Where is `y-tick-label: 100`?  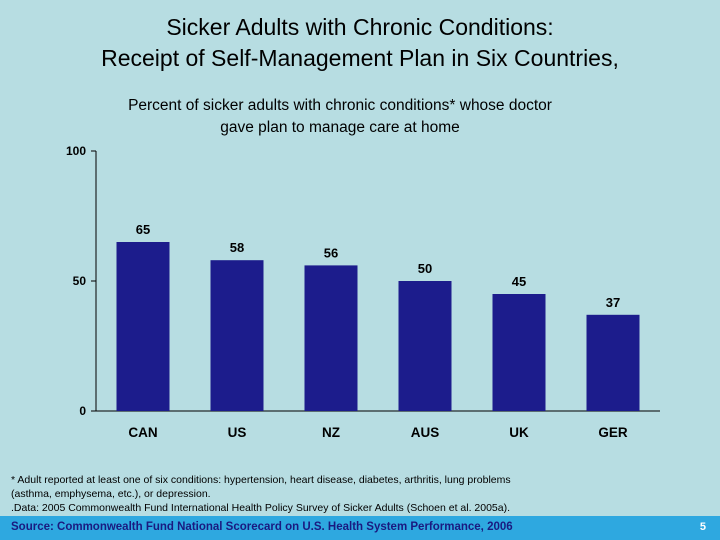
y-tick-label: 100 is located at coordinates (76, 151).